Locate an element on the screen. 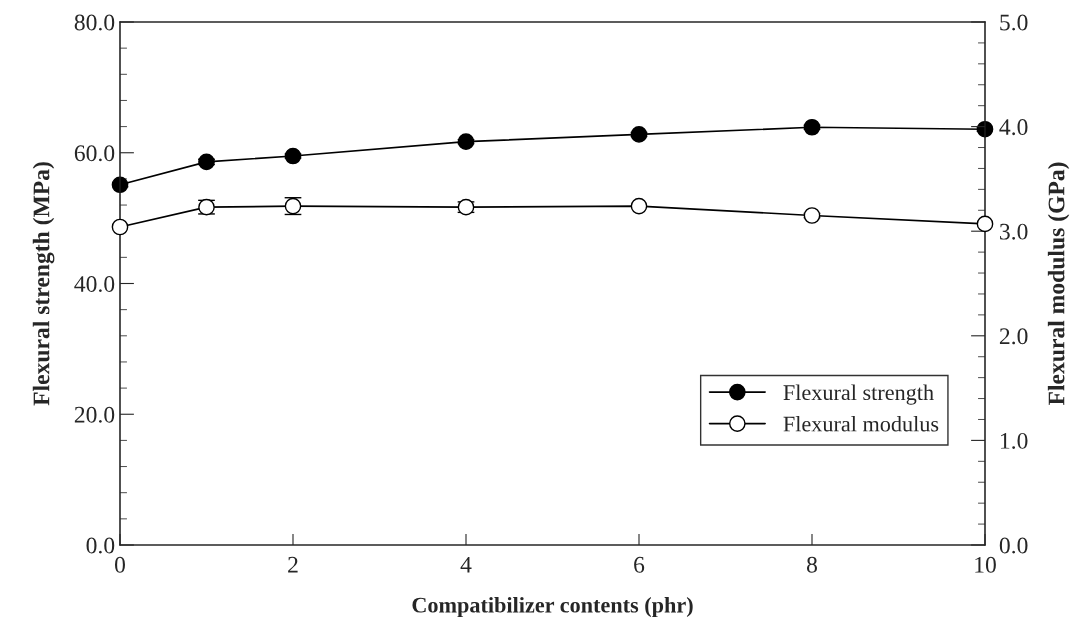 This screenshot has height=627, width=1080. y-axis-title: Flexural strength (MPa) is located at coordinates (43, 284).